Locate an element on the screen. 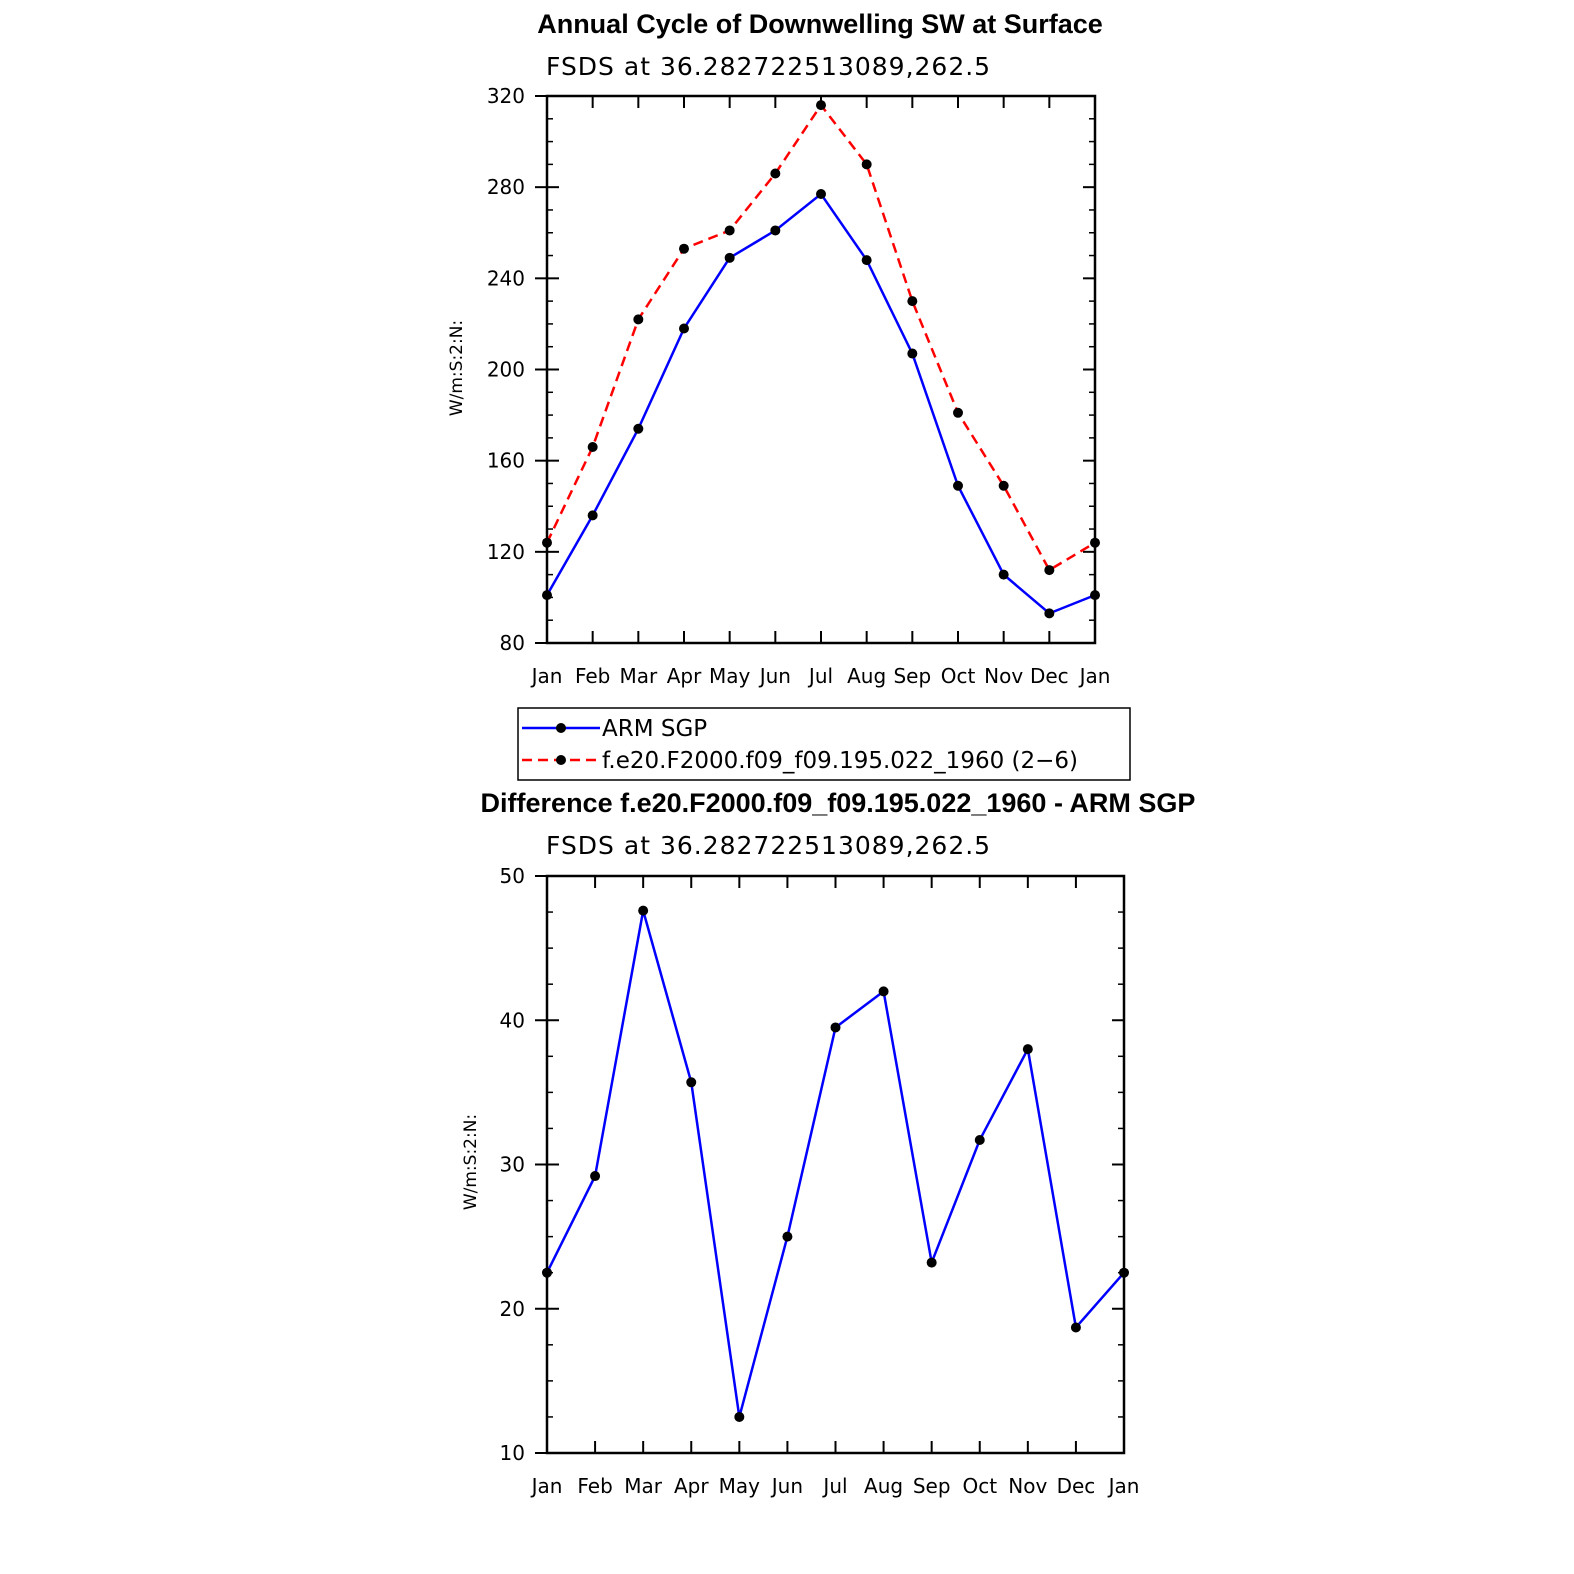 The height and width of the screenshot is (1574, 1574). plot-frame is located at coordinates (821, 369).